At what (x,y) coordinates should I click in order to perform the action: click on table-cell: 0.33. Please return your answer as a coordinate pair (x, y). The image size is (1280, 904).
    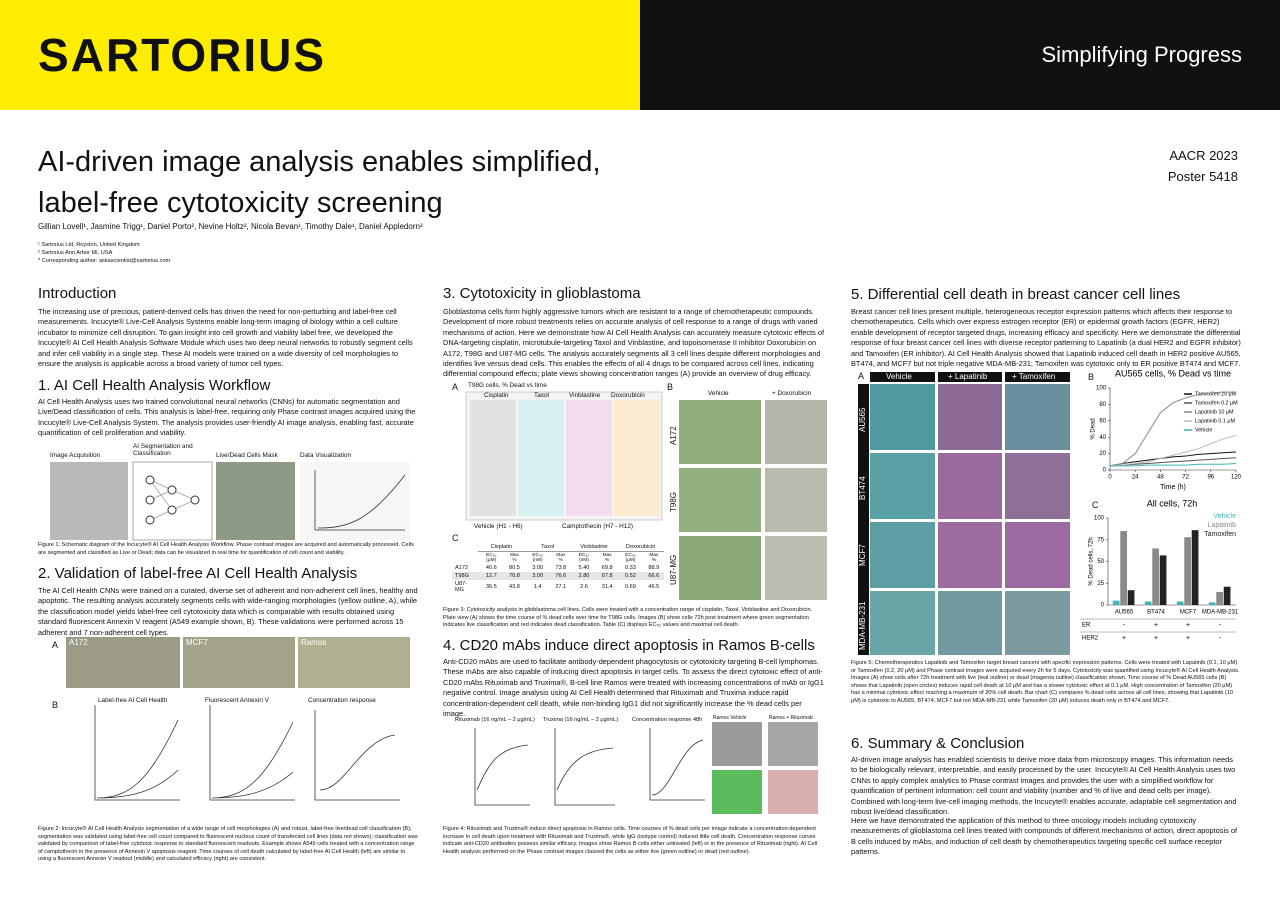
    Looking at the image, I should click on (630, 568).